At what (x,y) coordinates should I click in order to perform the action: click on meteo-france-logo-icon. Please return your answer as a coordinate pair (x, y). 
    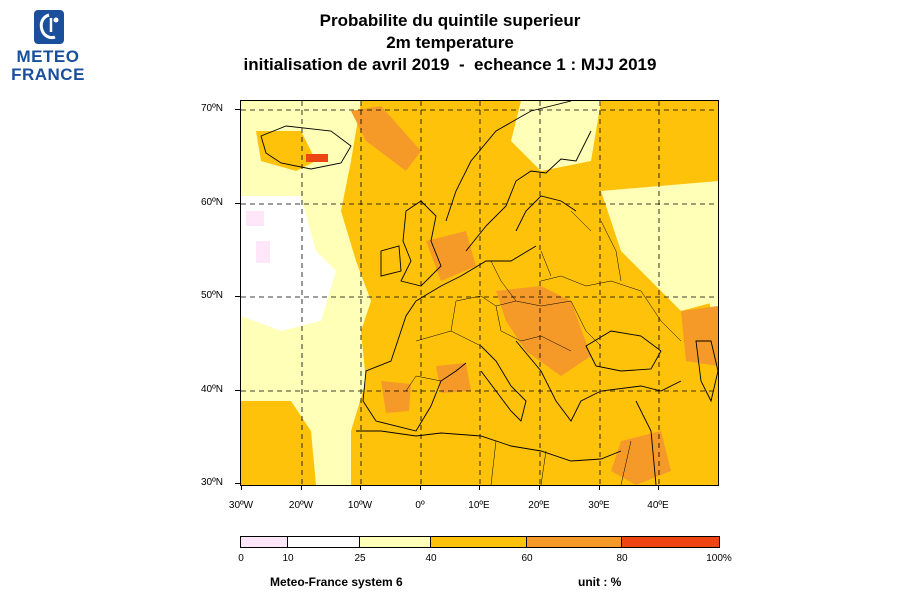
    Looking at the image, I should click on (49, 27).